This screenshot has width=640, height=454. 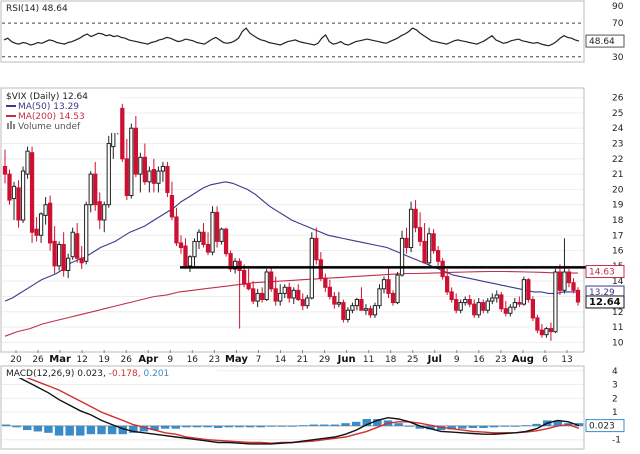 What do you see at coordinates (104, 360) in the screenshot?
I see `x-tick-label: 19` at bounding box center [104, 360].